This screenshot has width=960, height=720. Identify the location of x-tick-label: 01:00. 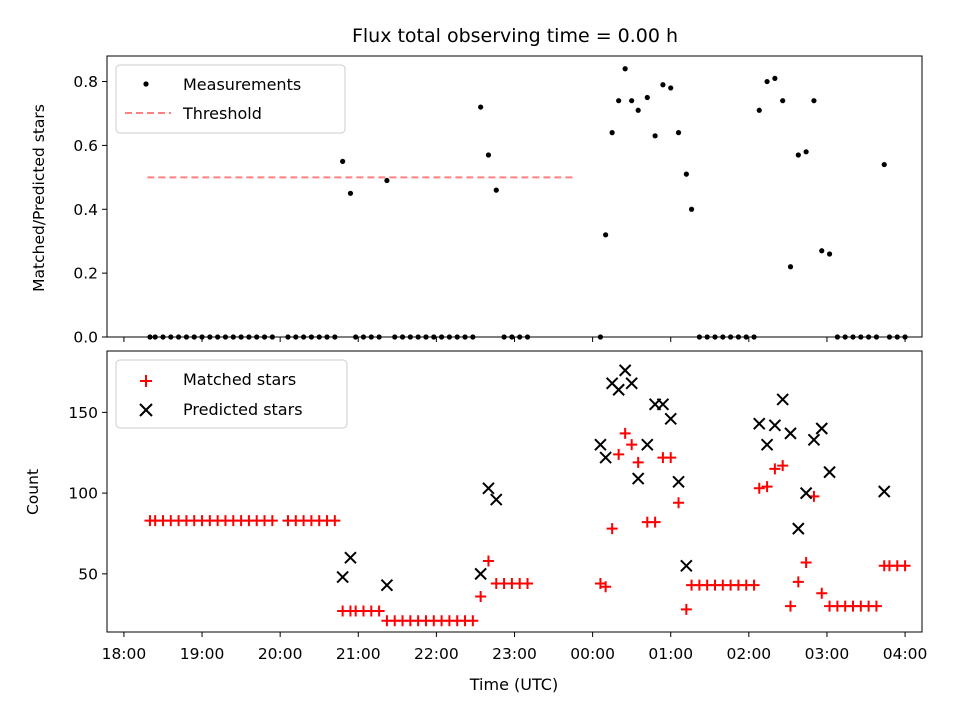
(670, 654).